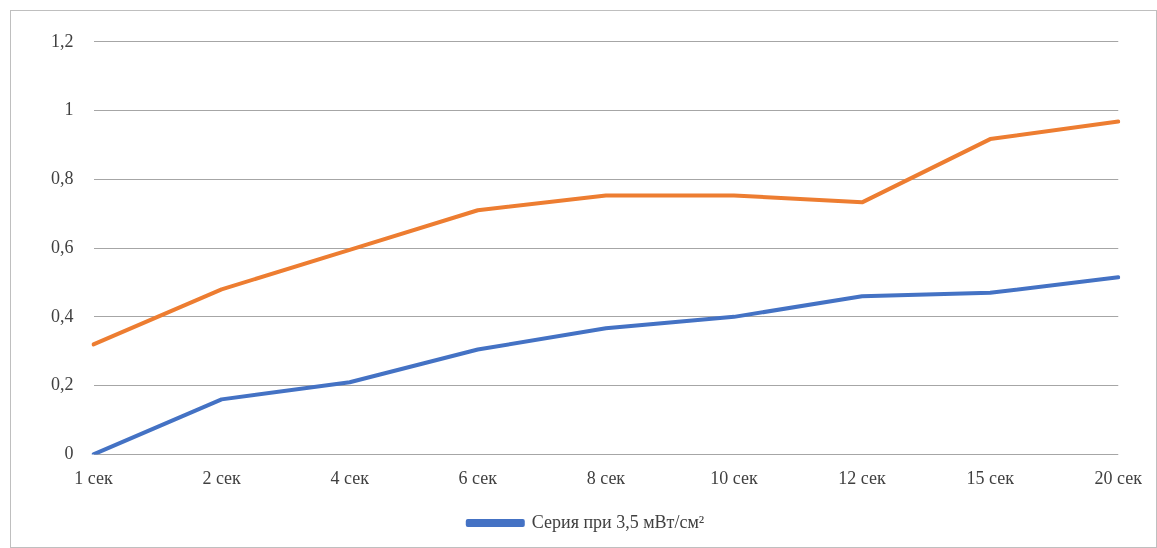 The width and height of the screenshot is (1157, 548). What do you see at coordinates (93, 477) in the screenshot?
I see `x-tick-label: 1 сек` at bounding box center [93, 477].